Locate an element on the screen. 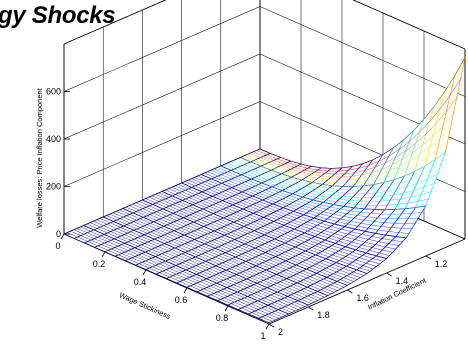  box-top-left-edge is located at coordinates (115, 22).